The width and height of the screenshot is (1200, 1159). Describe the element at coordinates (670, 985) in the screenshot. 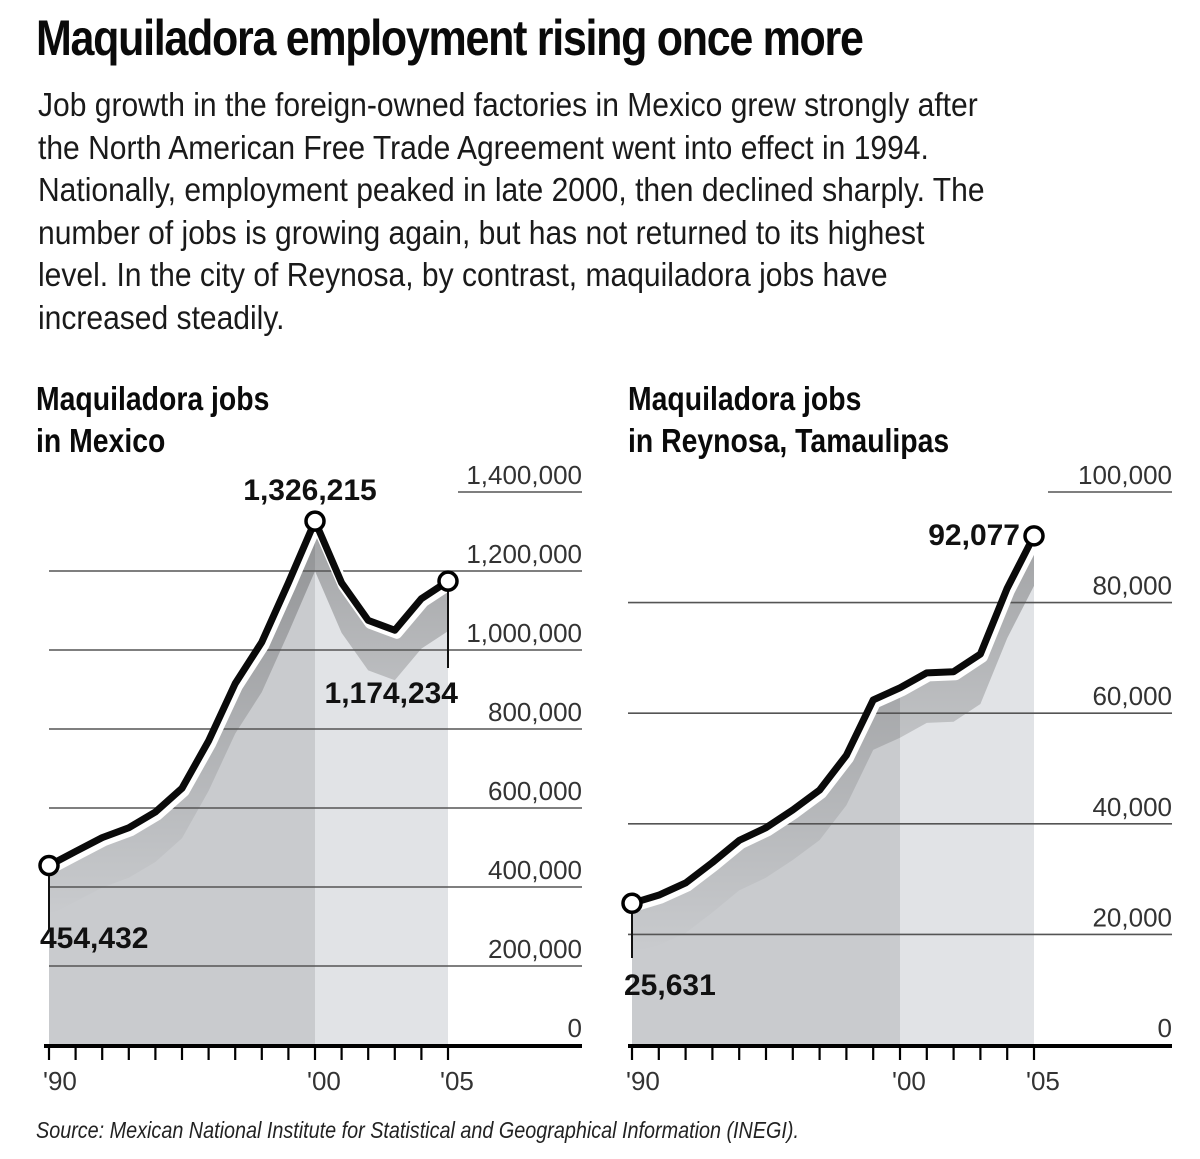

I see `callout-value: 25,631` at that location.